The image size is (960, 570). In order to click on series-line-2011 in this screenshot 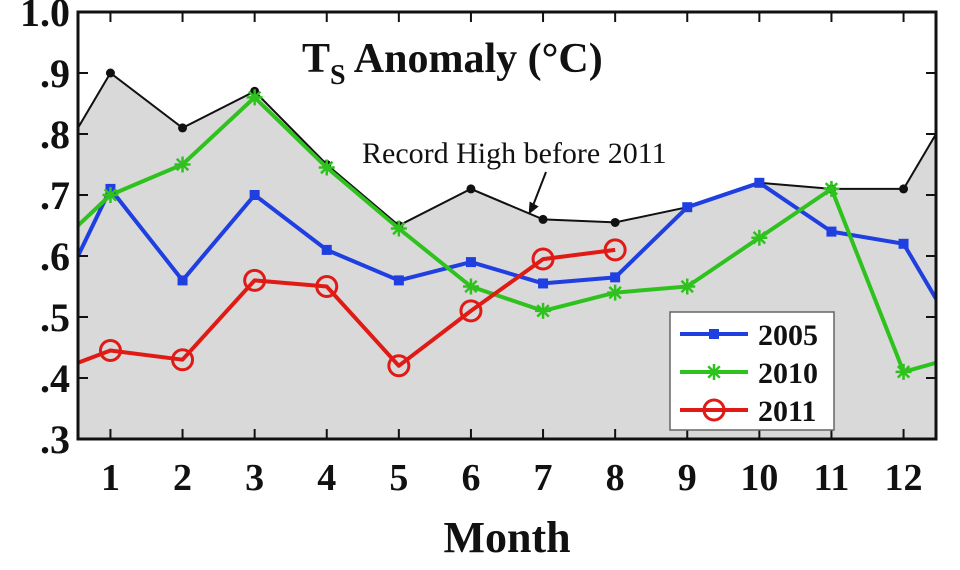, I will do `click(347, 307)`.